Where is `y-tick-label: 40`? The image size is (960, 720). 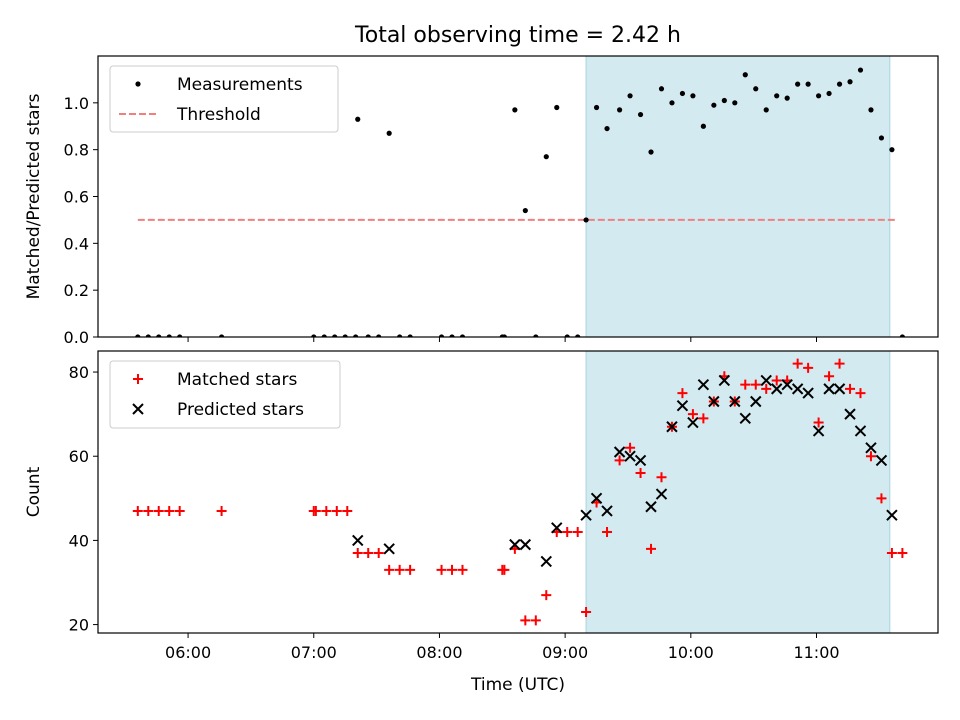 y-tick-label: 40 is located at coordinates (79, 540).